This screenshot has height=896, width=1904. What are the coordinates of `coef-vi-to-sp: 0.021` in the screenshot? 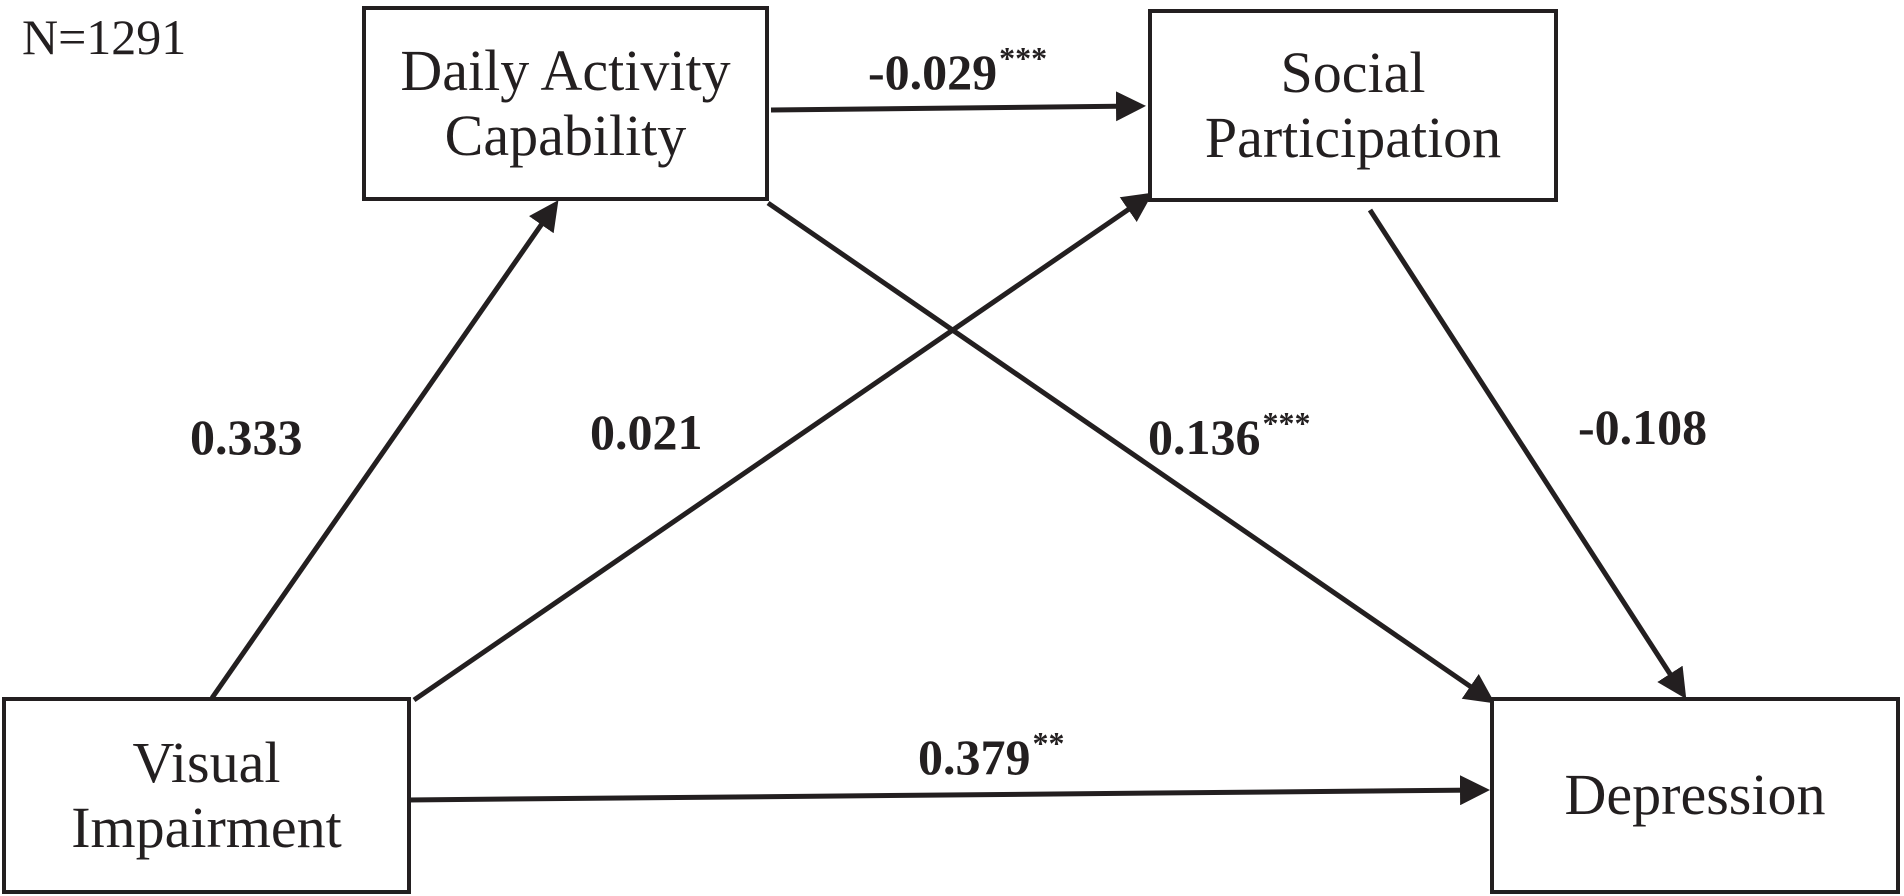 It's located at (647, 430).